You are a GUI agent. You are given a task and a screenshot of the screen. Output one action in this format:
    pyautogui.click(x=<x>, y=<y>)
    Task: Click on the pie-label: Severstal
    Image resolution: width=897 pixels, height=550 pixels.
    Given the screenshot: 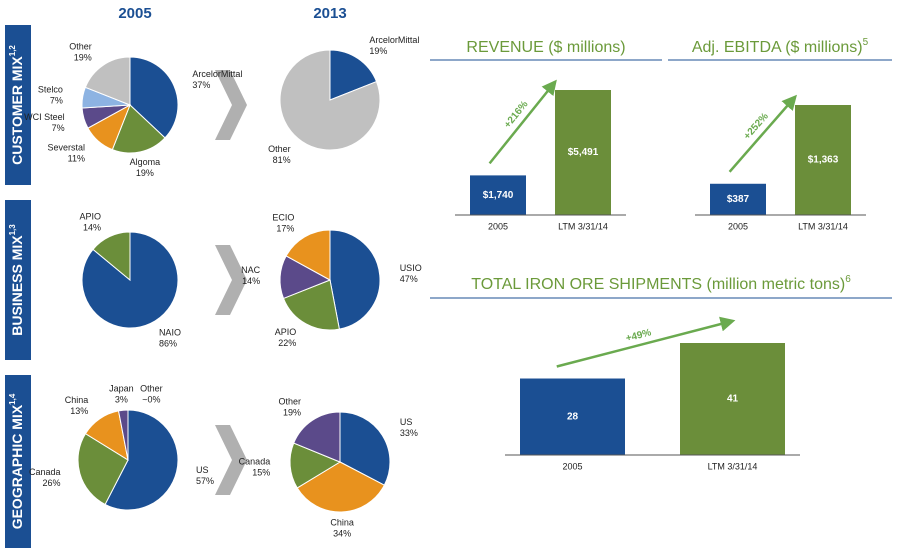 What is the action you would take?
    pyautogui.click(x=66, y=147)
    